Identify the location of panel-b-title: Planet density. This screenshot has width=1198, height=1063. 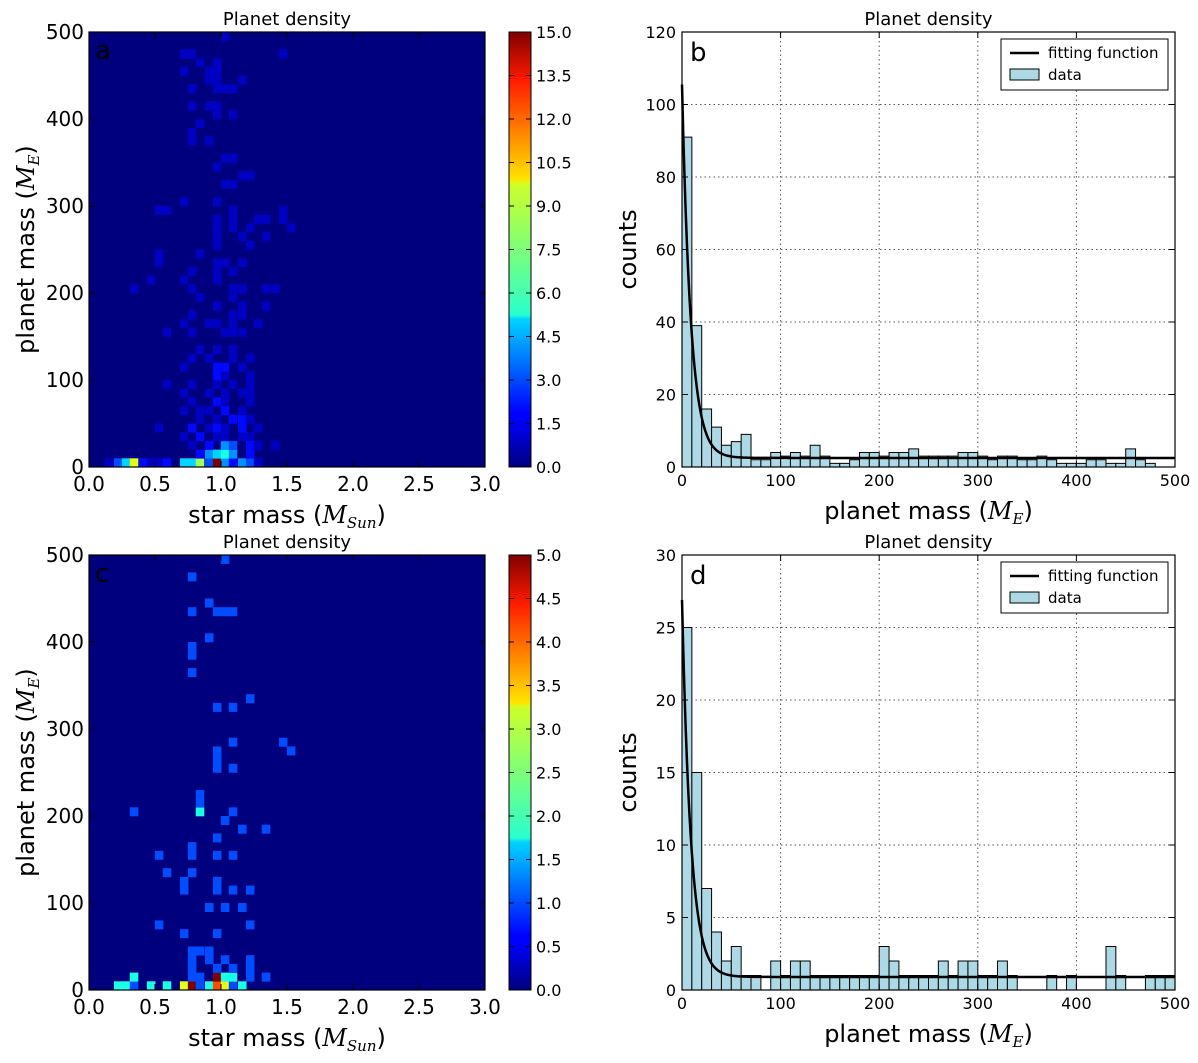
(928, 19).